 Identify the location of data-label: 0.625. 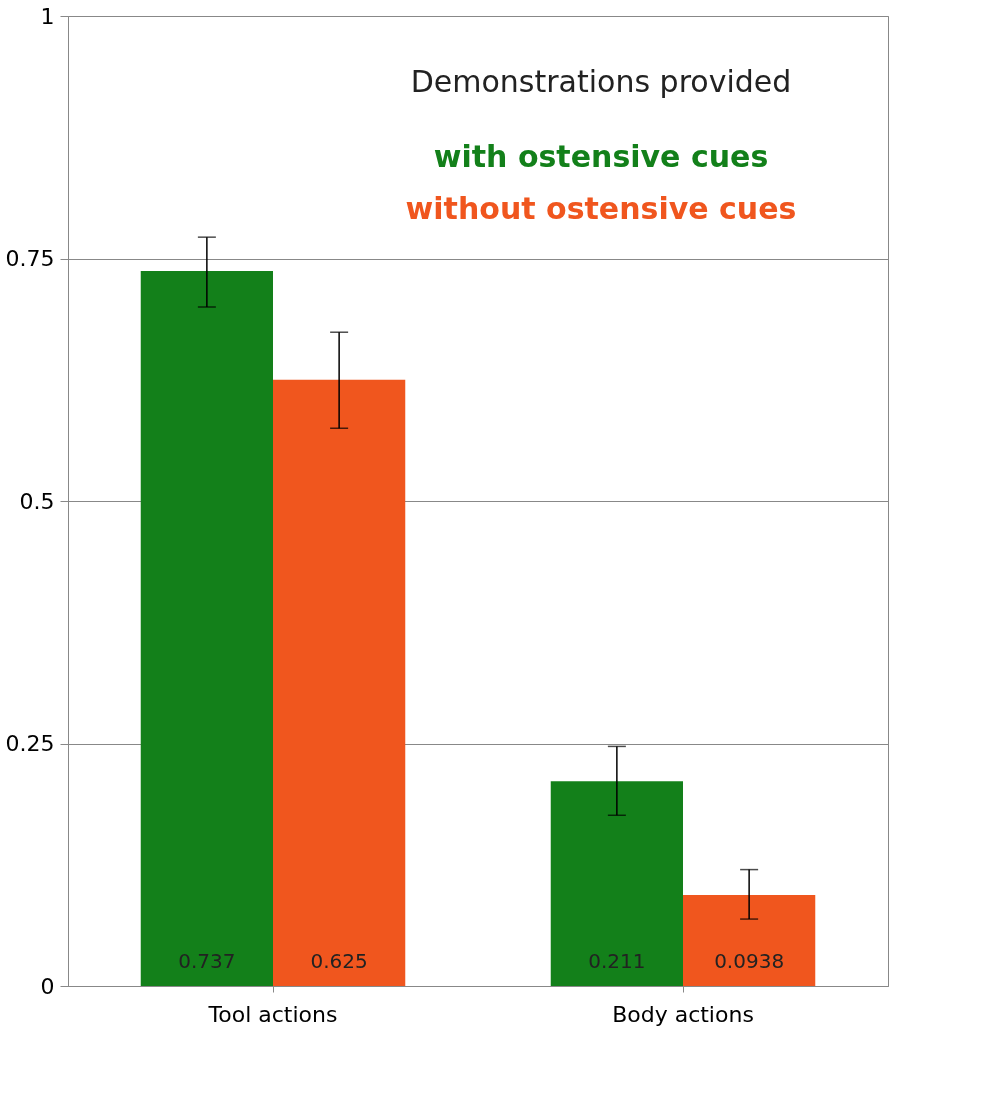
(339, 961).